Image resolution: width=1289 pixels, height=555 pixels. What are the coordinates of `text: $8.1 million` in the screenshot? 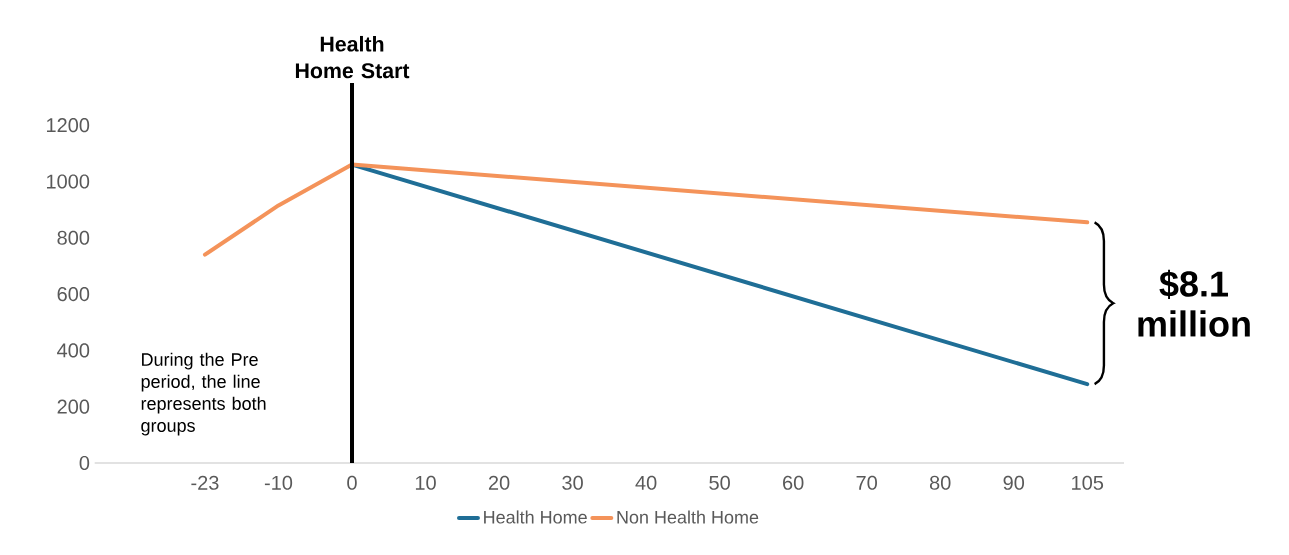 It's located at (1194, 303).